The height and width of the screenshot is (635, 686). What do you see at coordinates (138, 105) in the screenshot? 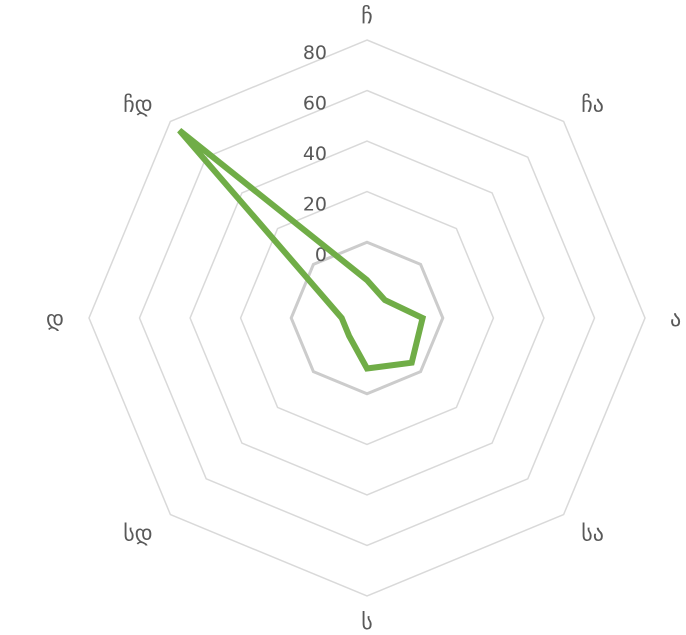
I see `category-label: ჩდ` at bounding box center [138, 105].